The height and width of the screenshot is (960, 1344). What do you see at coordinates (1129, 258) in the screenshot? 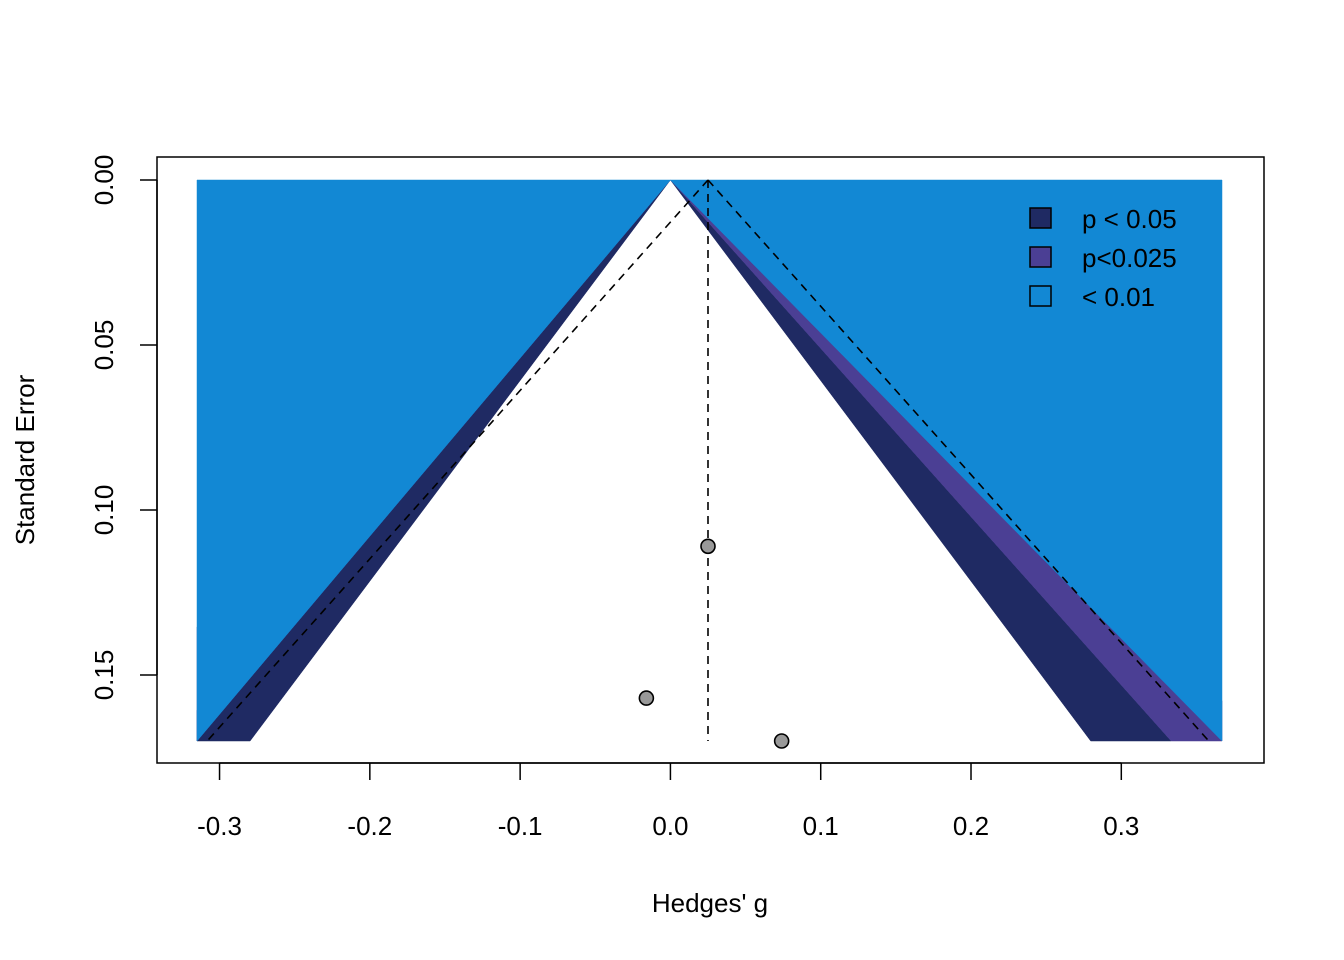
I see `legend-label: p<0.025` at bounding box center [1129, 258].